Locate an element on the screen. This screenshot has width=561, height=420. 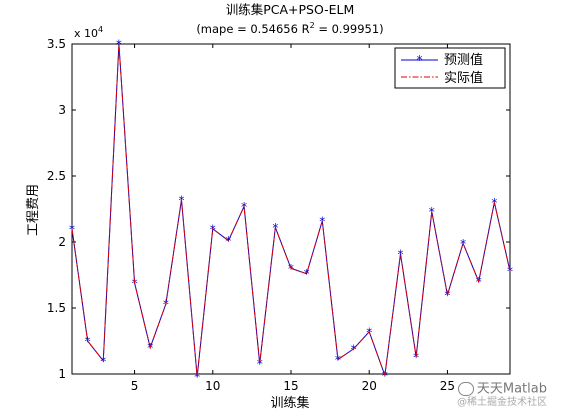
watermark-line2: @稀土掘金技术社区 is located at coordinates (502, 402).